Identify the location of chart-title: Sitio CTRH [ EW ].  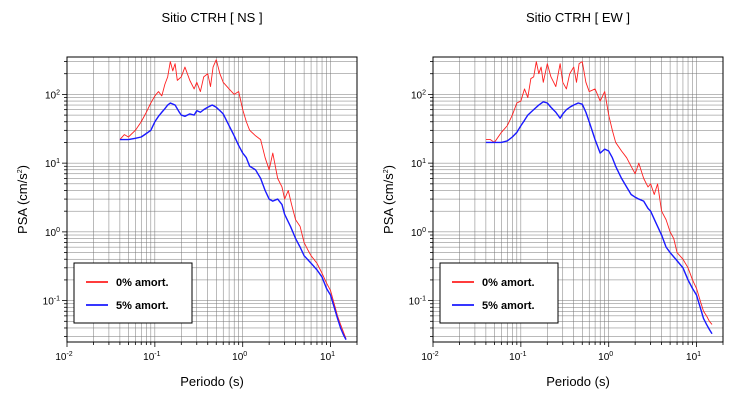
(578, 17).